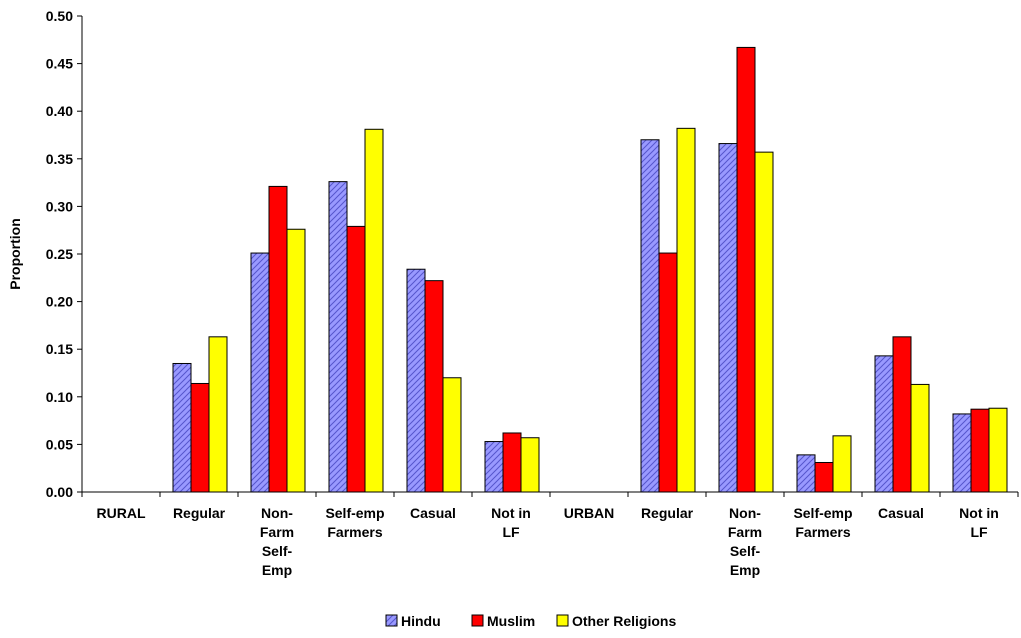 This screenshot has height=638, width=1021. What do you see at coordinates (59, 64) in the screenshot?
I see `y-tick-label: 0.45` at bounding box center [59, 64].